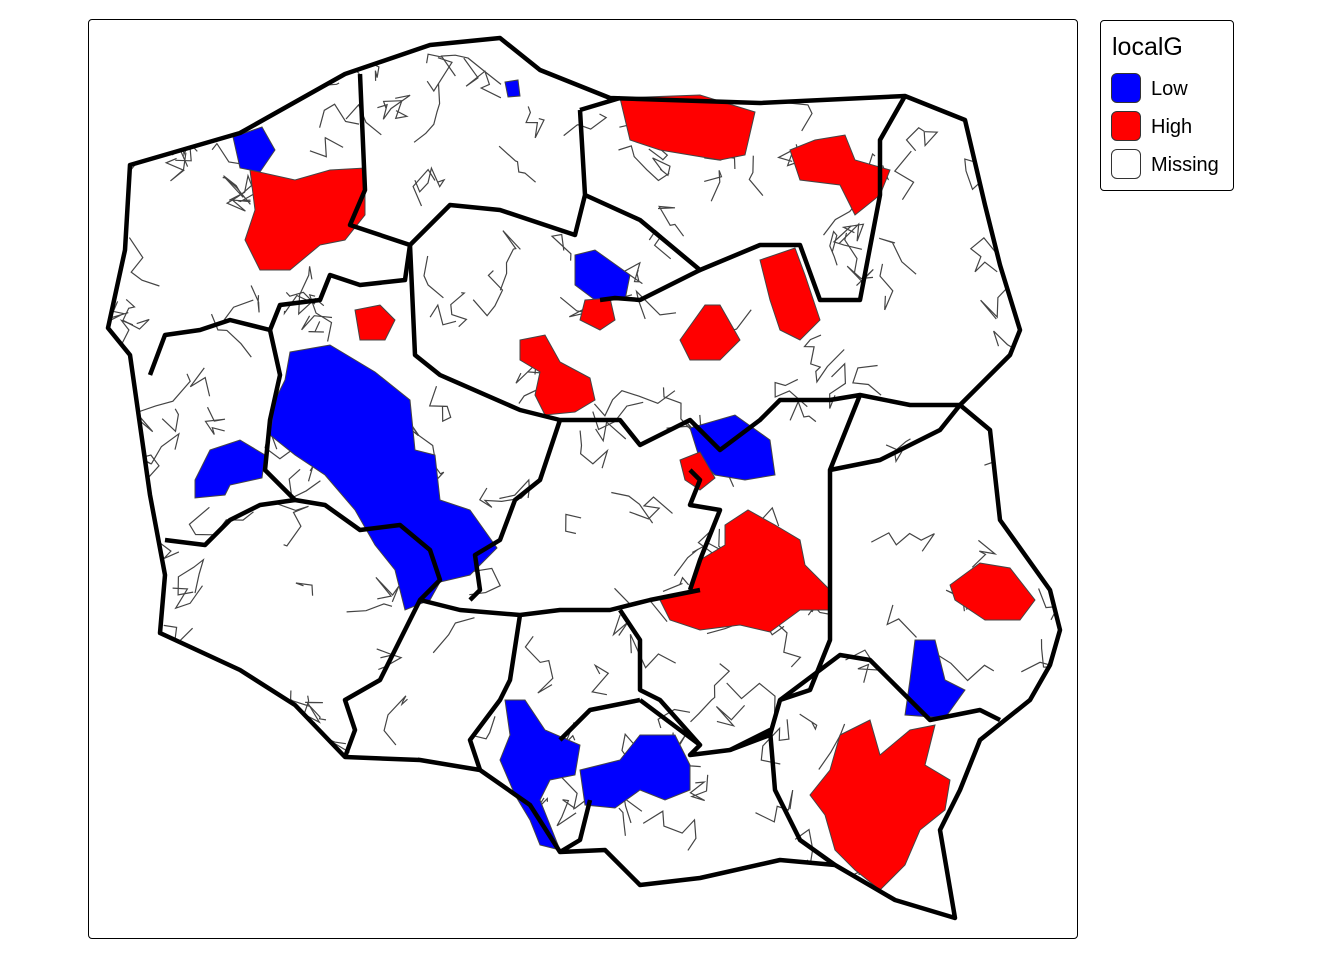  Describe the element at coordinates (375, 322) in the screenshot. I see `high-cluster-pila` at that location.